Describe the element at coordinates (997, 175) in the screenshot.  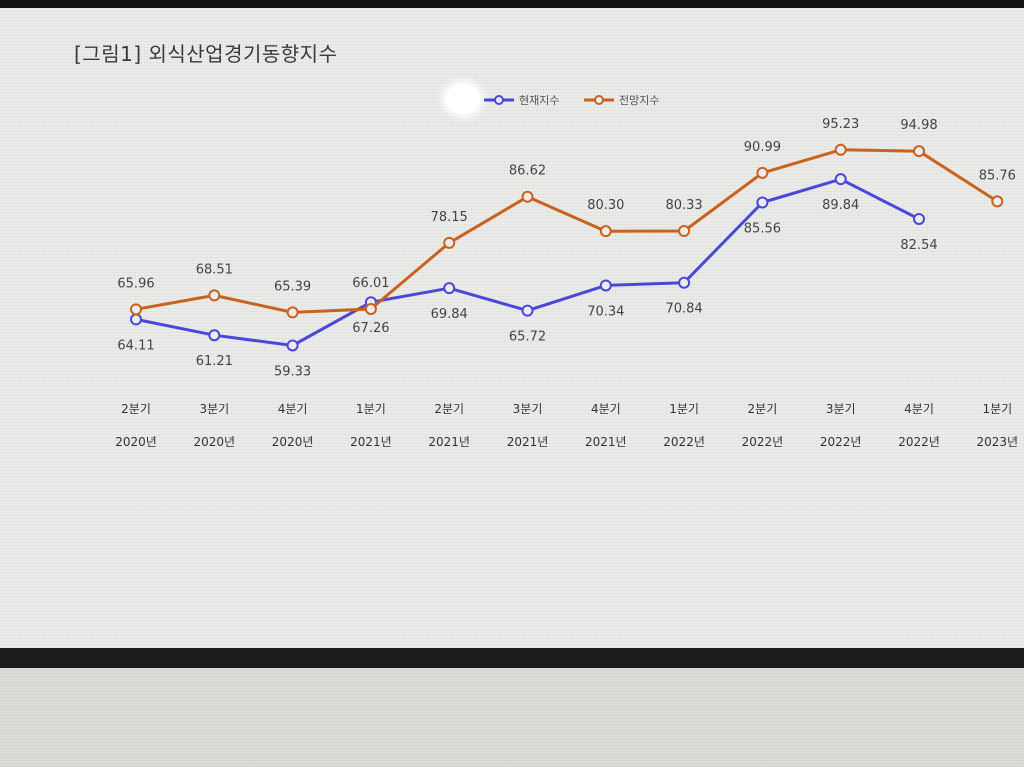
I see `data-label-1-11: 85.76` at that location.